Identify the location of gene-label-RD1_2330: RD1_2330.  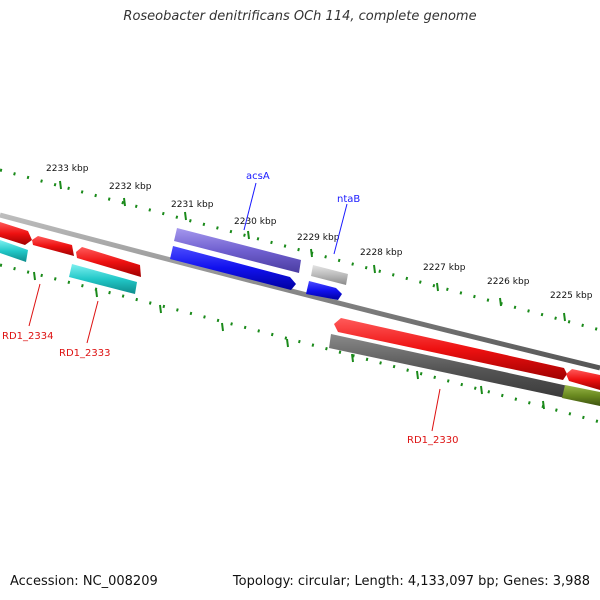
(432, 440).